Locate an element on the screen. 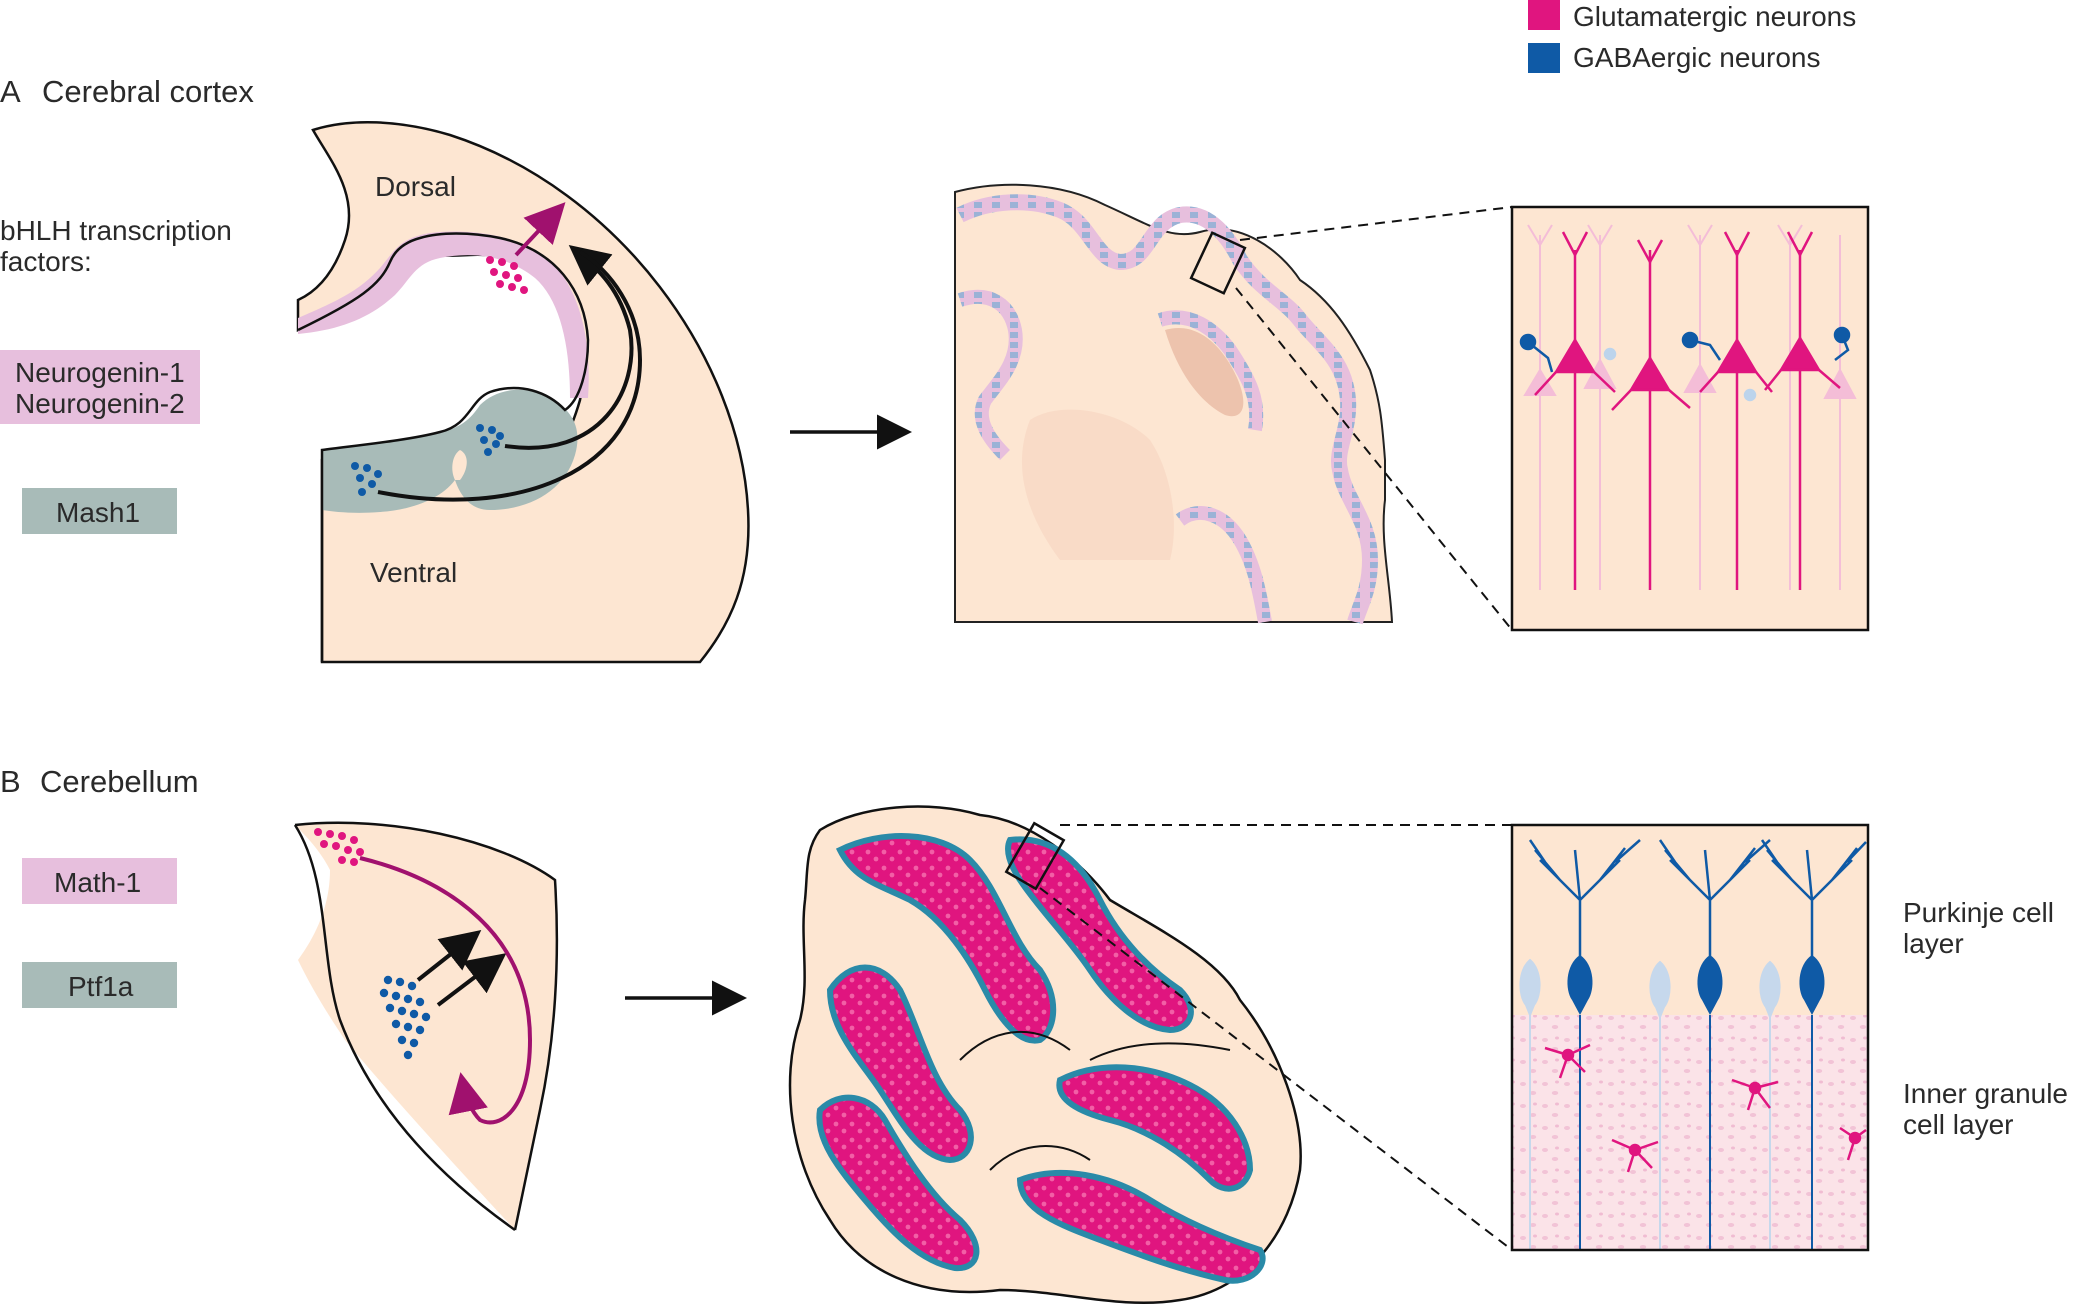 The height and width of the screenshot is (1310, 2073). factor-mash1-box is located at coordinates (99, 511).